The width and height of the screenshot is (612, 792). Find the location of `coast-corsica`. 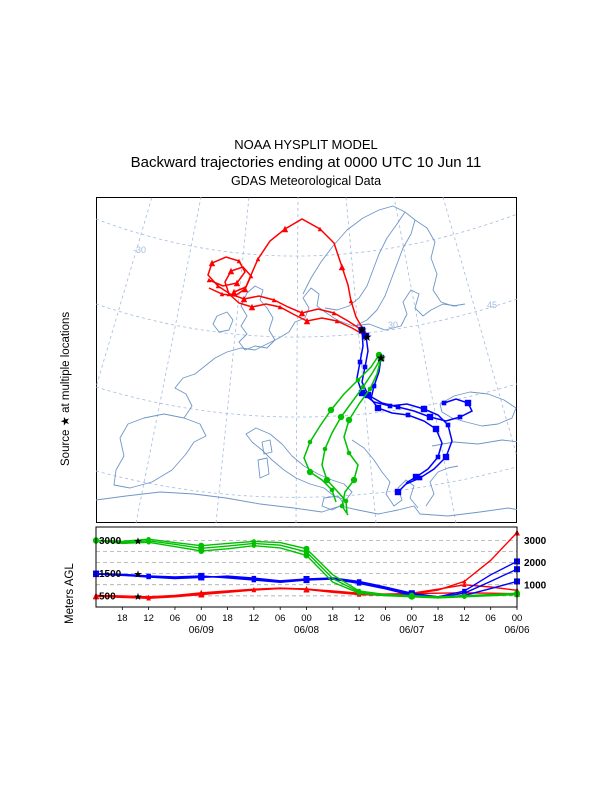

coast-corsica is located at coordinates (267, 447).